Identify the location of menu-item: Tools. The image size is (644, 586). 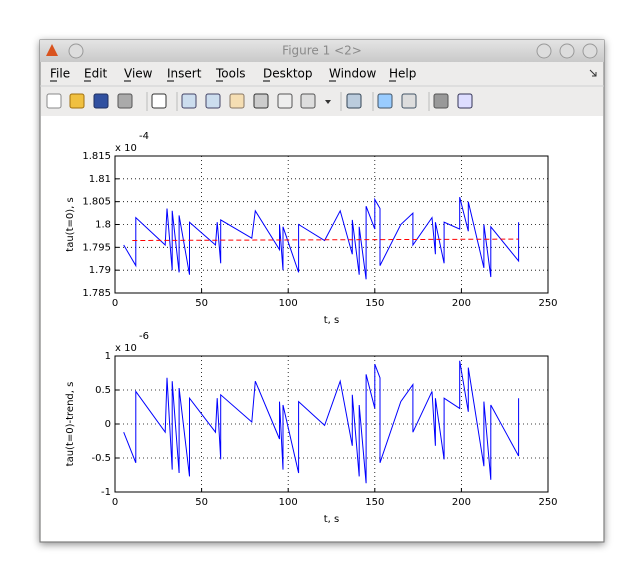
(230, 74).